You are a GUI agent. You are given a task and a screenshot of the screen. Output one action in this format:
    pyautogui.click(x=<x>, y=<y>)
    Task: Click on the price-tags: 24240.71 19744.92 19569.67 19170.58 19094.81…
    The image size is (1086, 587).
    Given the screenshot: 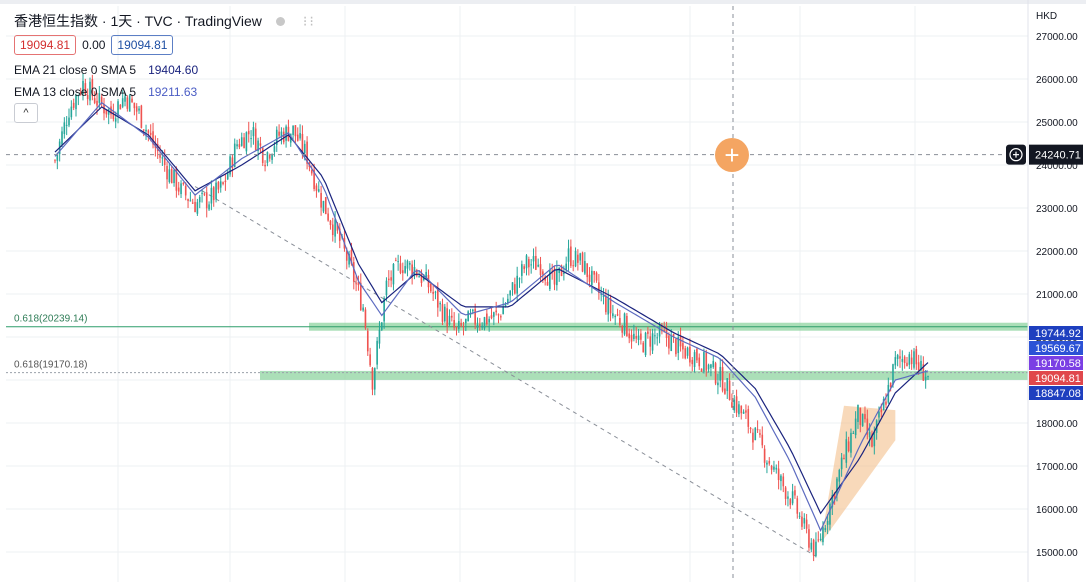 What is the action you would take?
    pyautogui.click(x=1044, y=272)
    